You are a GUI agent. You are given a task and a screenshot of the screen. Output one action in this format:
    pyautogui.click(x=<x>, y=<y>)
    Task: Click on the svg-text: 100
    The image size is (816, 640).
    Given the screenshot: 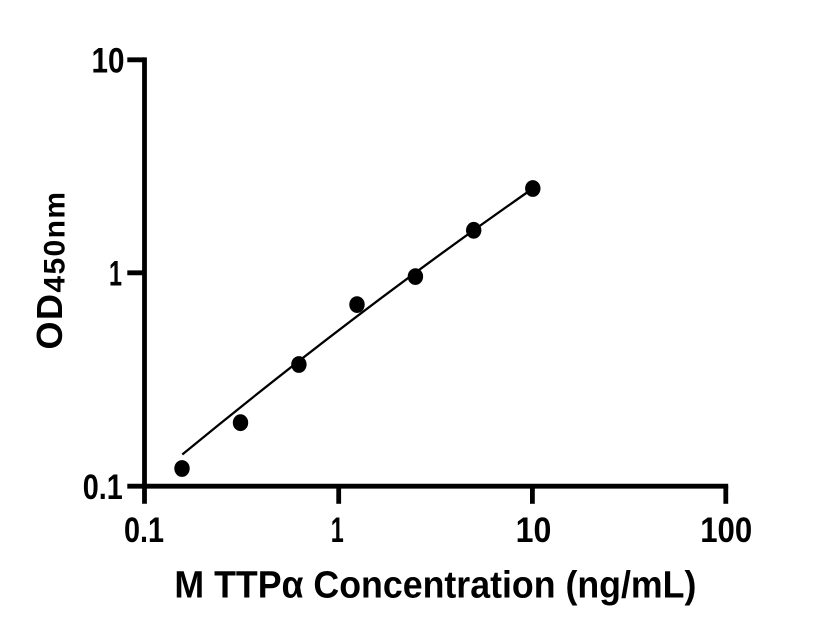 What is the action you would take?
    pyautogui.click(x=726, y=530)
    